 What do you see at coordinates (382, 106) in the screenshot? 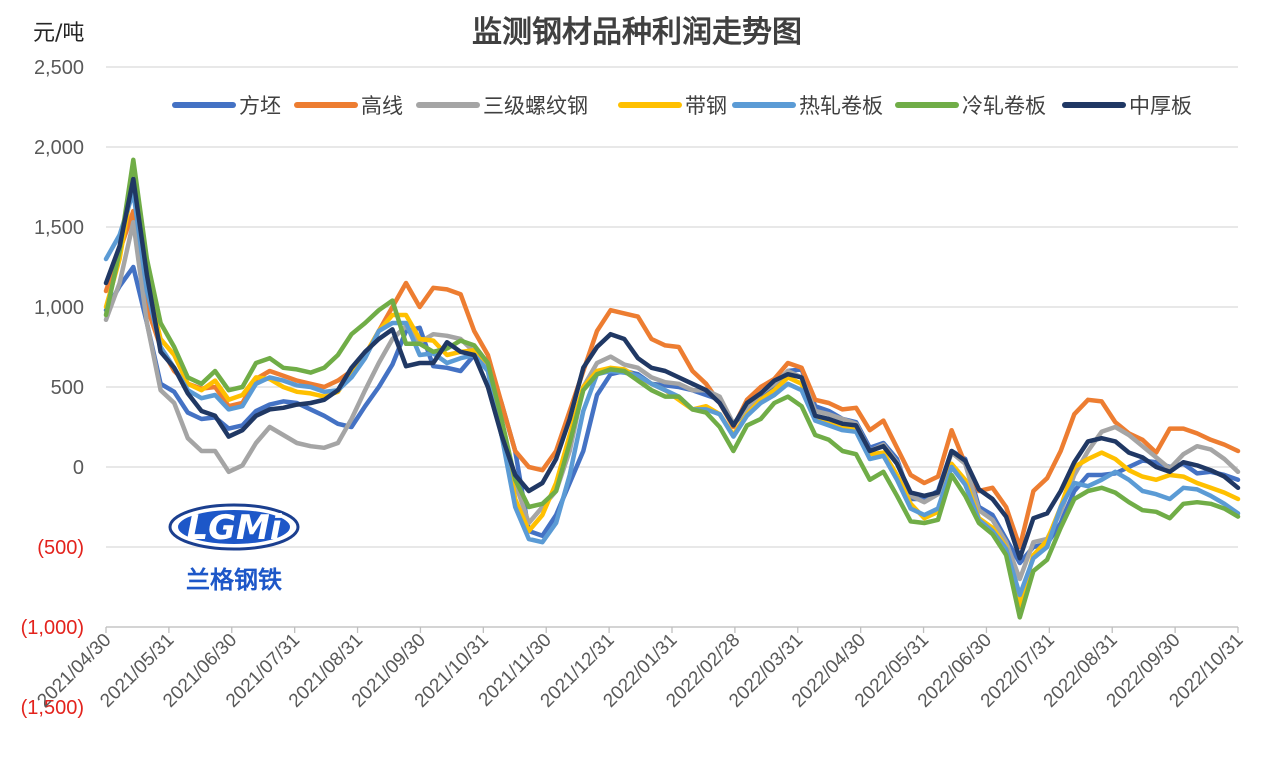
I see `legend-label-1: 高线` at bounding box center [382, 106].